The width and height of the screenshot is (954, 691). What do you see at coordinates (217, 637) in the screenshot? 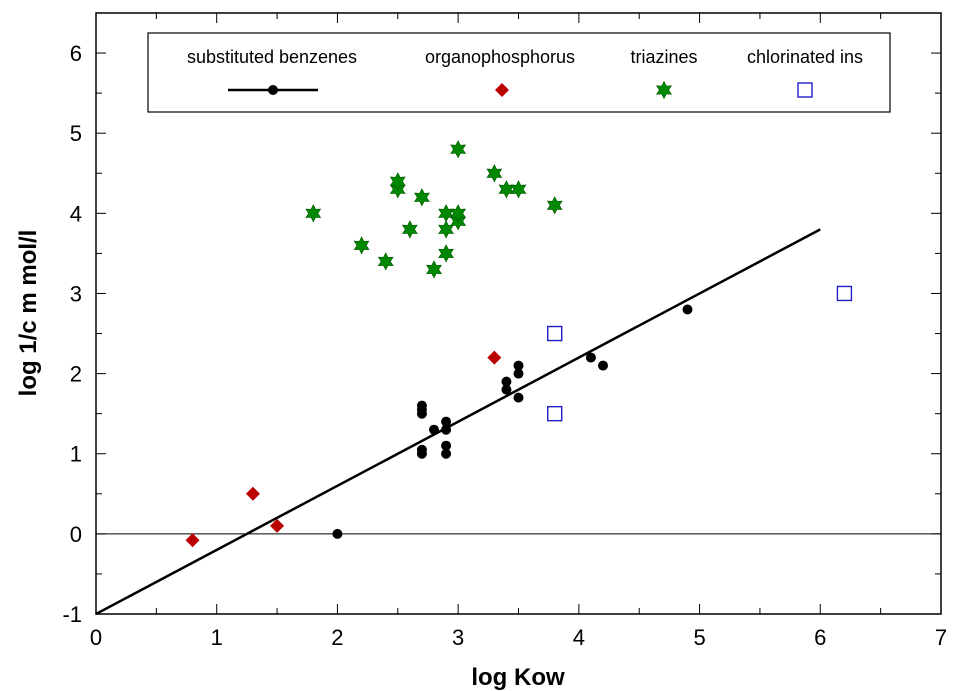
I see `x-tick-label: 1` at bounding box center [217, 637].